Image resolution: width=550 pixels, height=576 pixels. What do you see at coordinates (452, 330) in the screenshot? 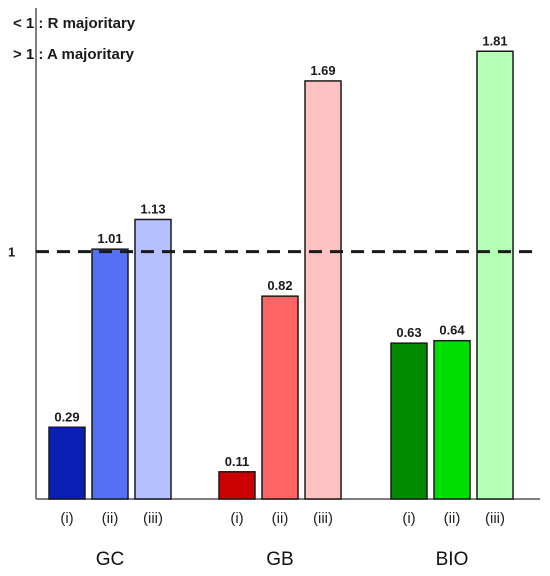
I see `value-label-bio-2: 0.64` at bounding box center [452, 330].